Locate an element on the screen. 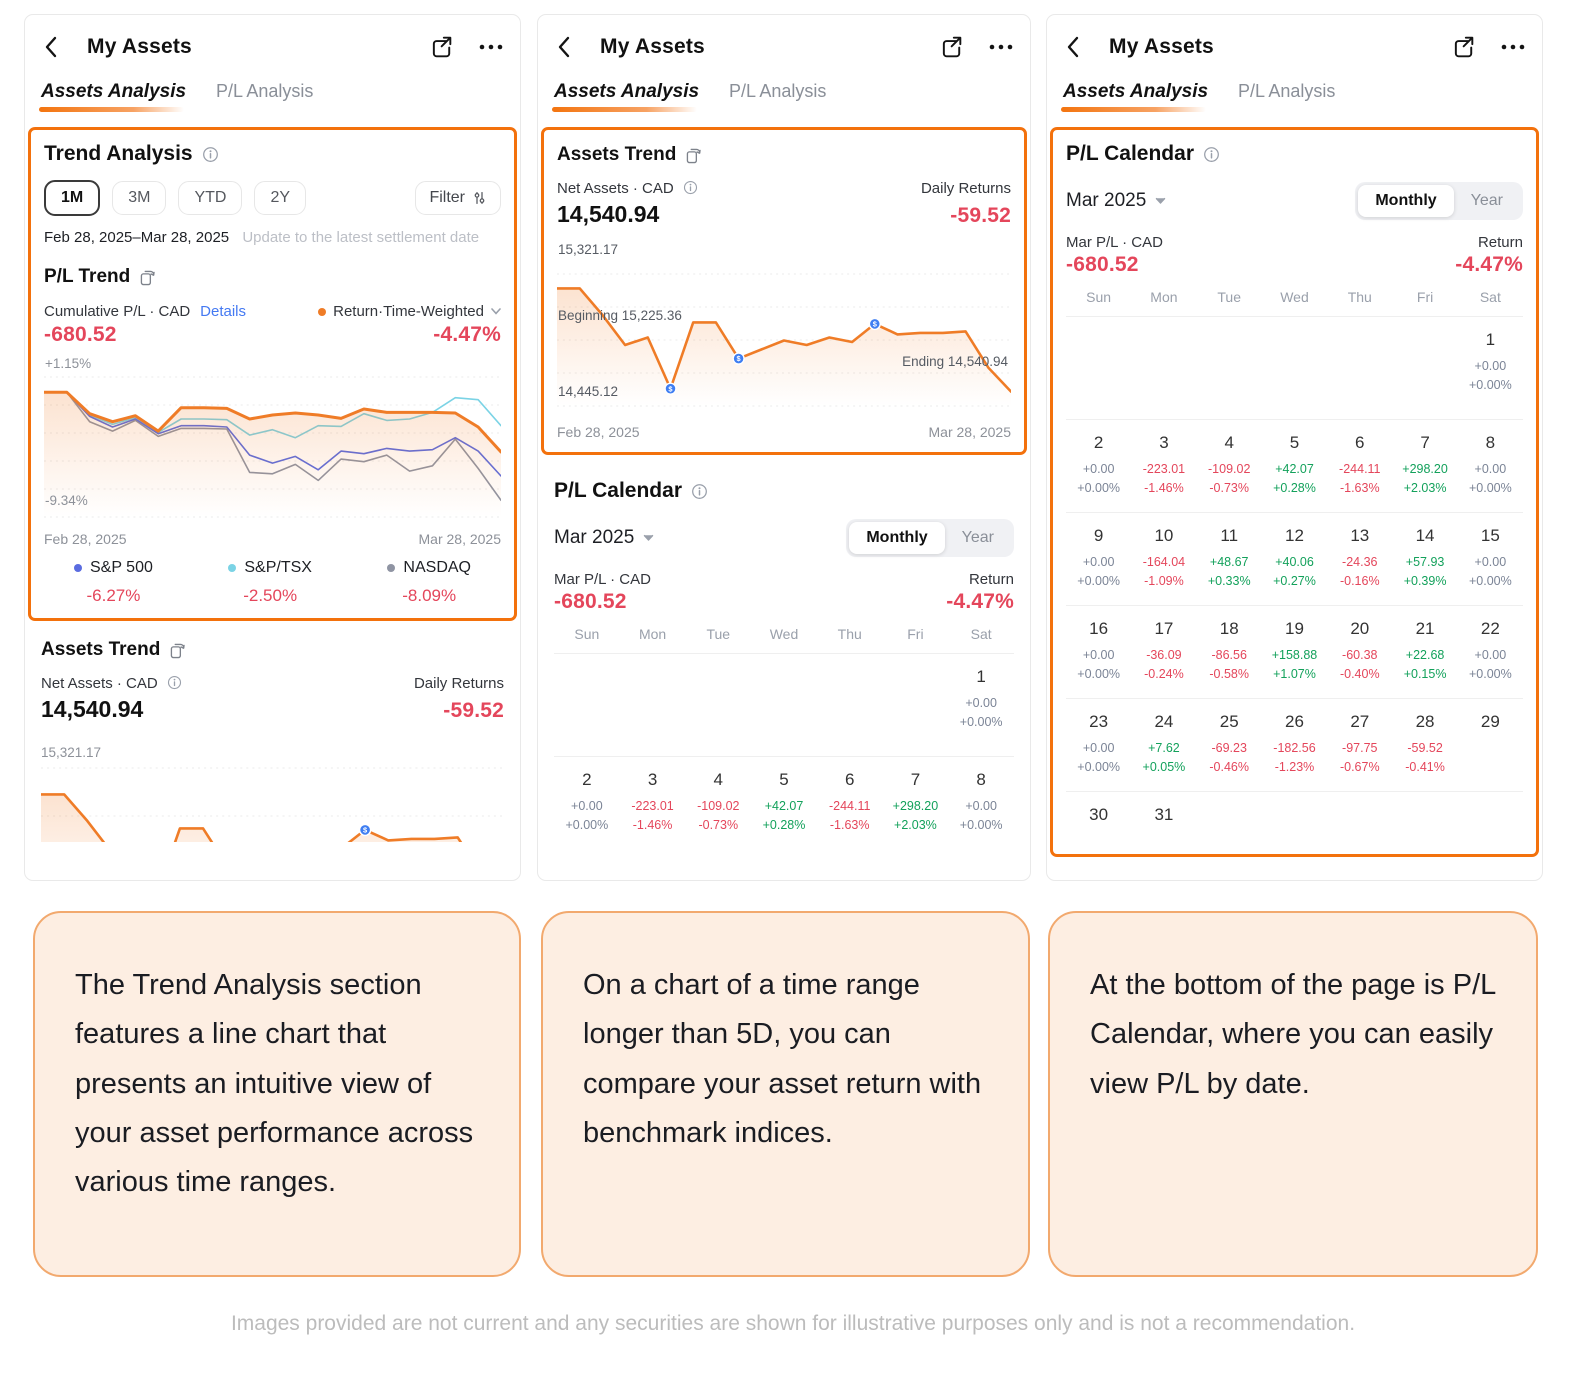 The width and height of the screenshot is (1586, 1386). day-number: 30 is located at coordinates (1099, 814).